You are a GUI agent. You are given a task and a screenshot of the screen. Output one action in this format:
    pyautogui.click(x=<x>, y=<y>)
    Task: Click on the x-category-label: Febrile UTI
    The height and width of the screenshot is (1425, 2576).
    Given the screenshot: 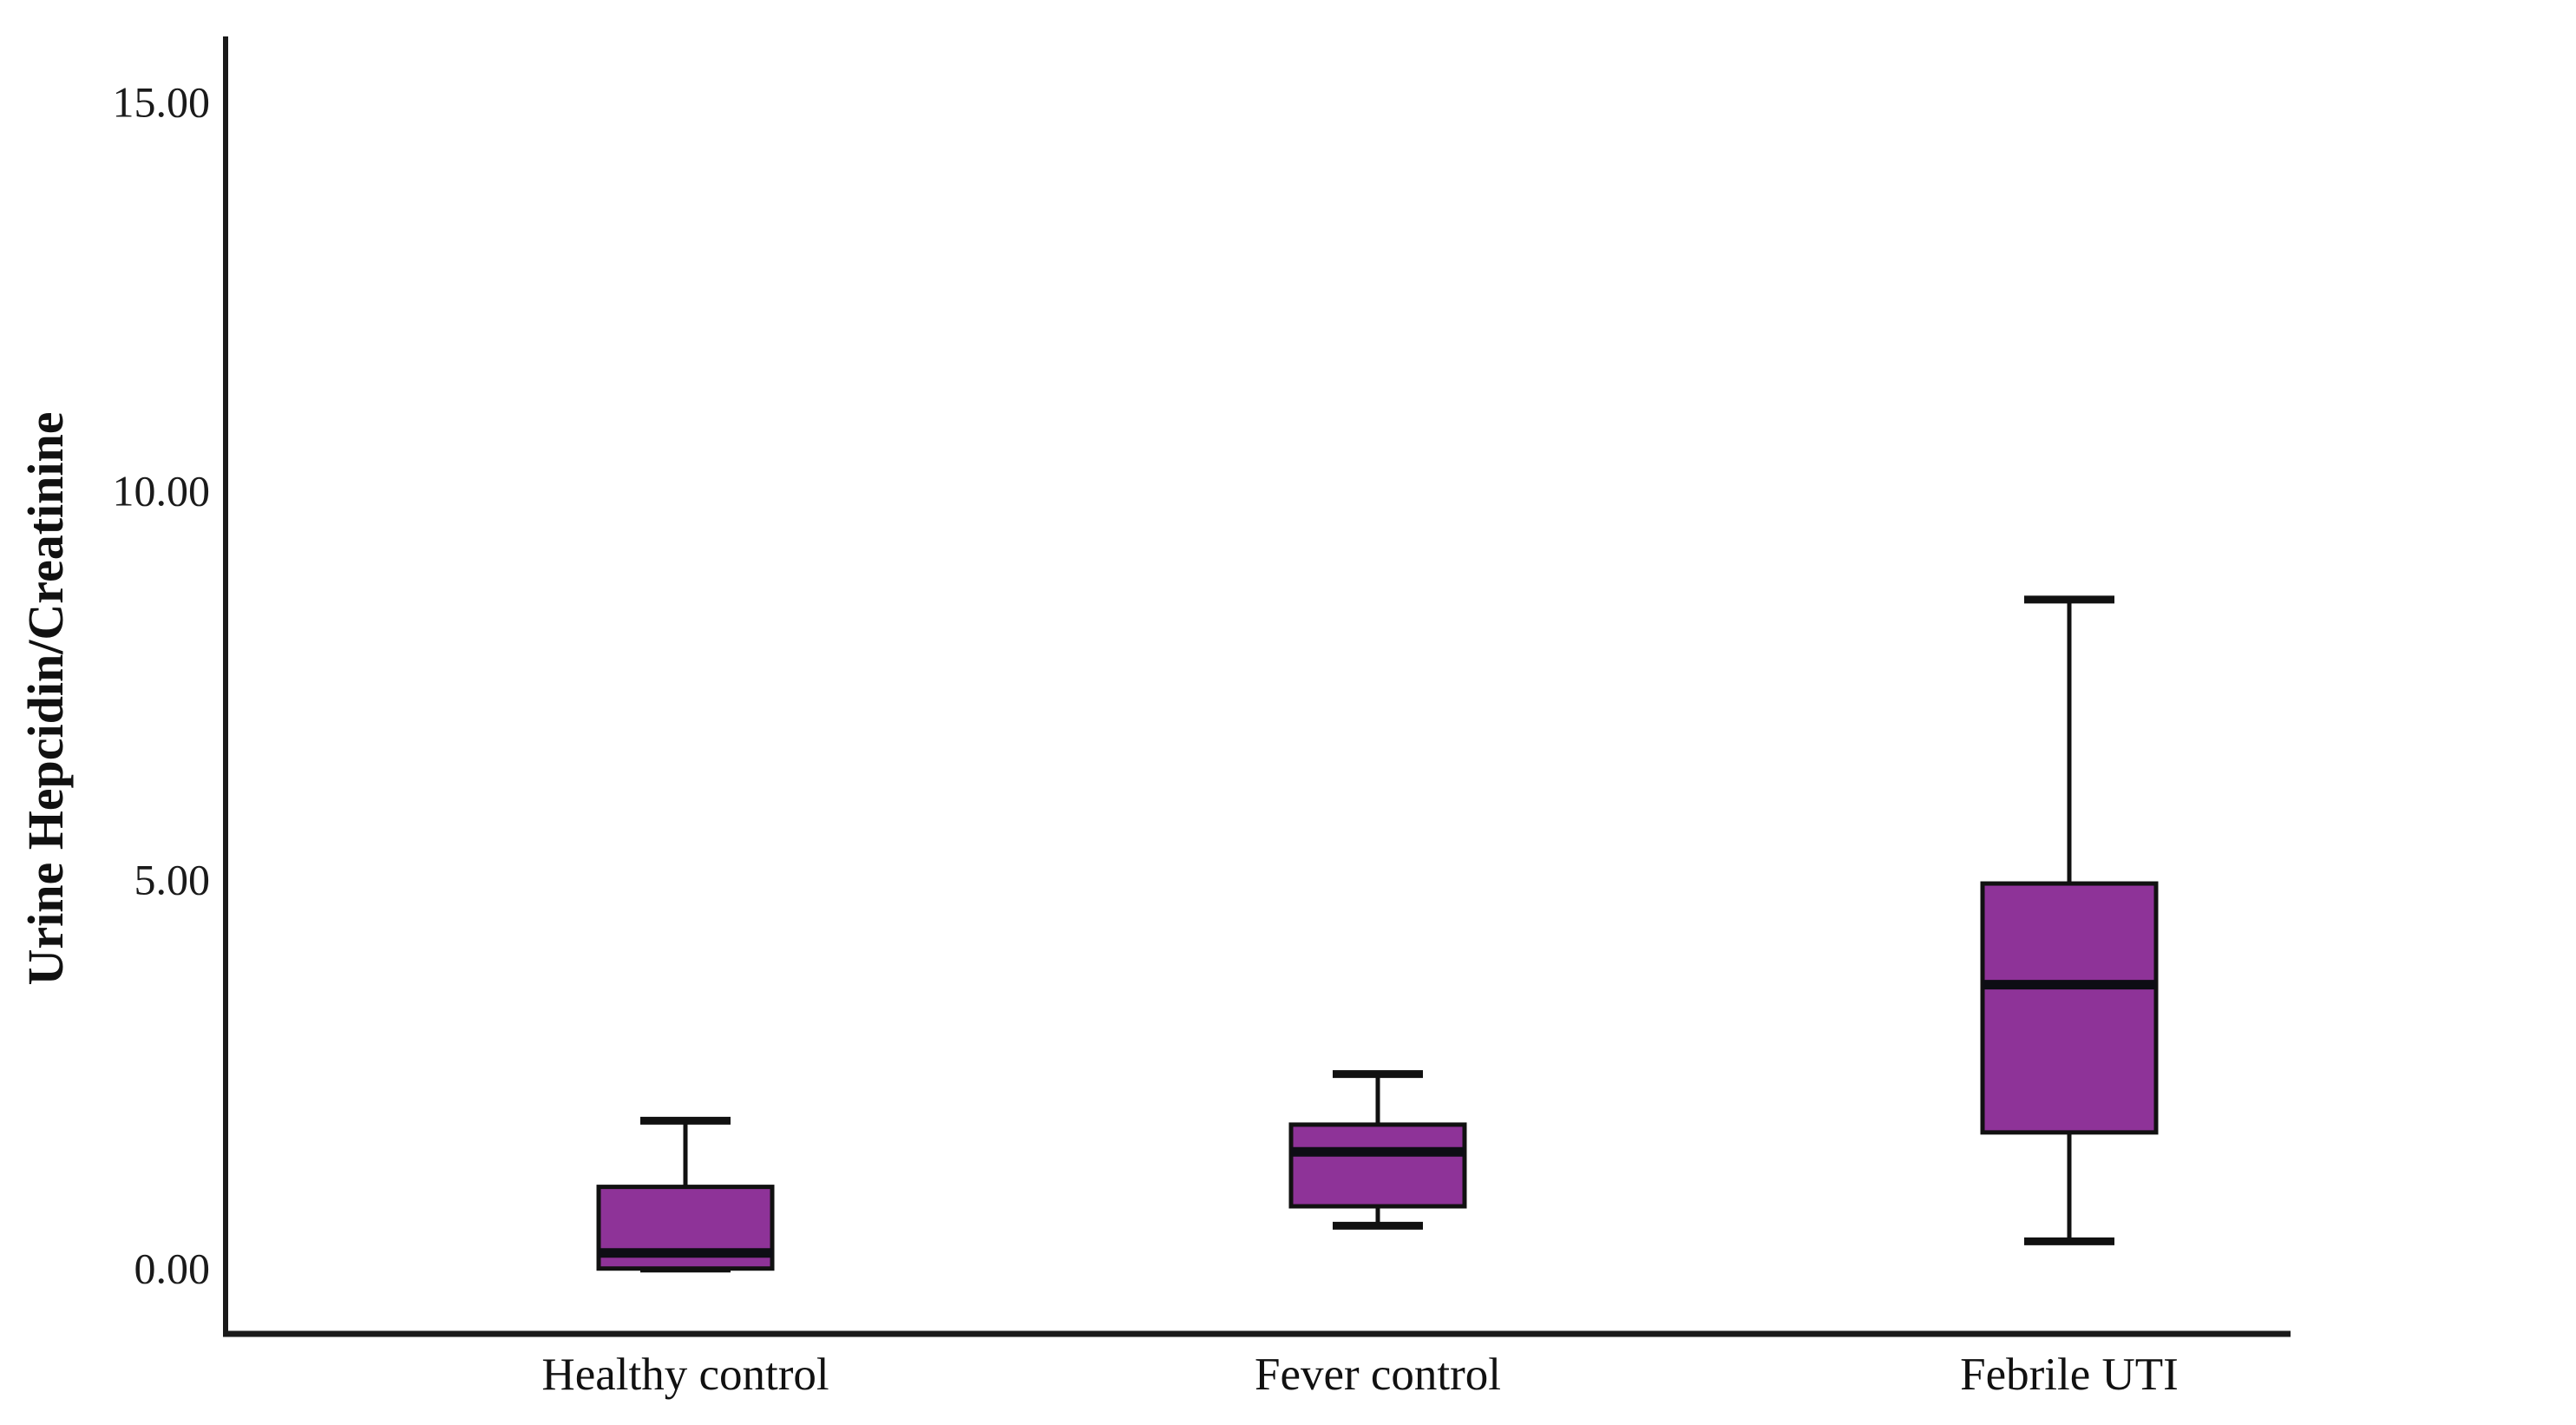 What is the action you would take?
    pyautogui.click(x=2069, y=1374)
    